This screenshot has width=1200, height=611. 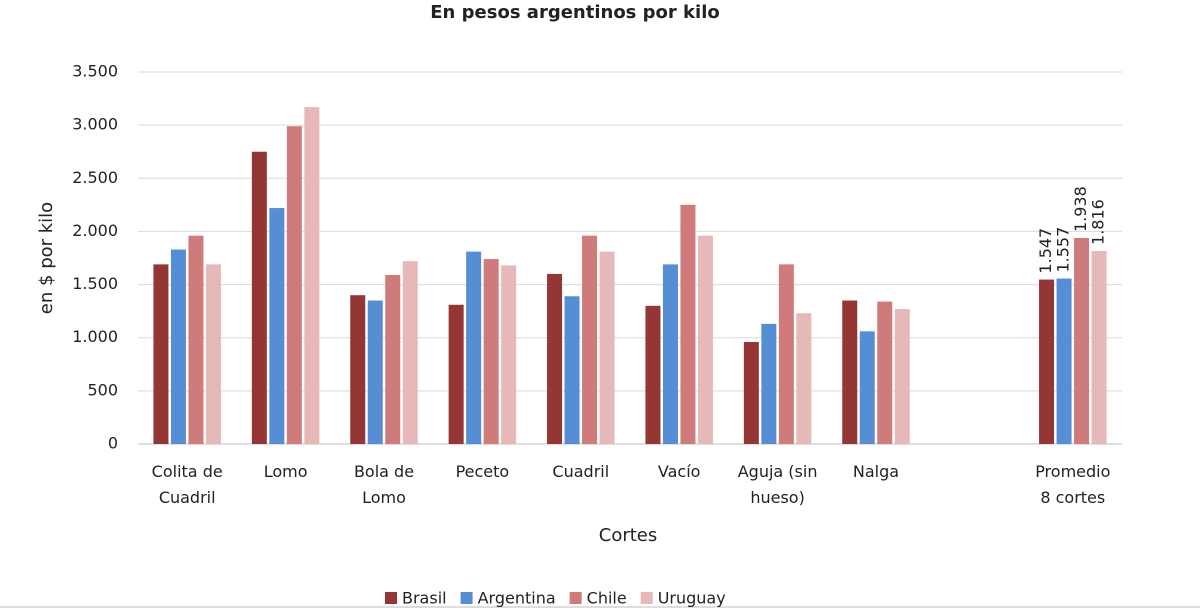 What do you see at coordinates (384, 484) in the screenshot?
I see `x-tick-label: Bola de Lomo` at bounding box center [384, 484].